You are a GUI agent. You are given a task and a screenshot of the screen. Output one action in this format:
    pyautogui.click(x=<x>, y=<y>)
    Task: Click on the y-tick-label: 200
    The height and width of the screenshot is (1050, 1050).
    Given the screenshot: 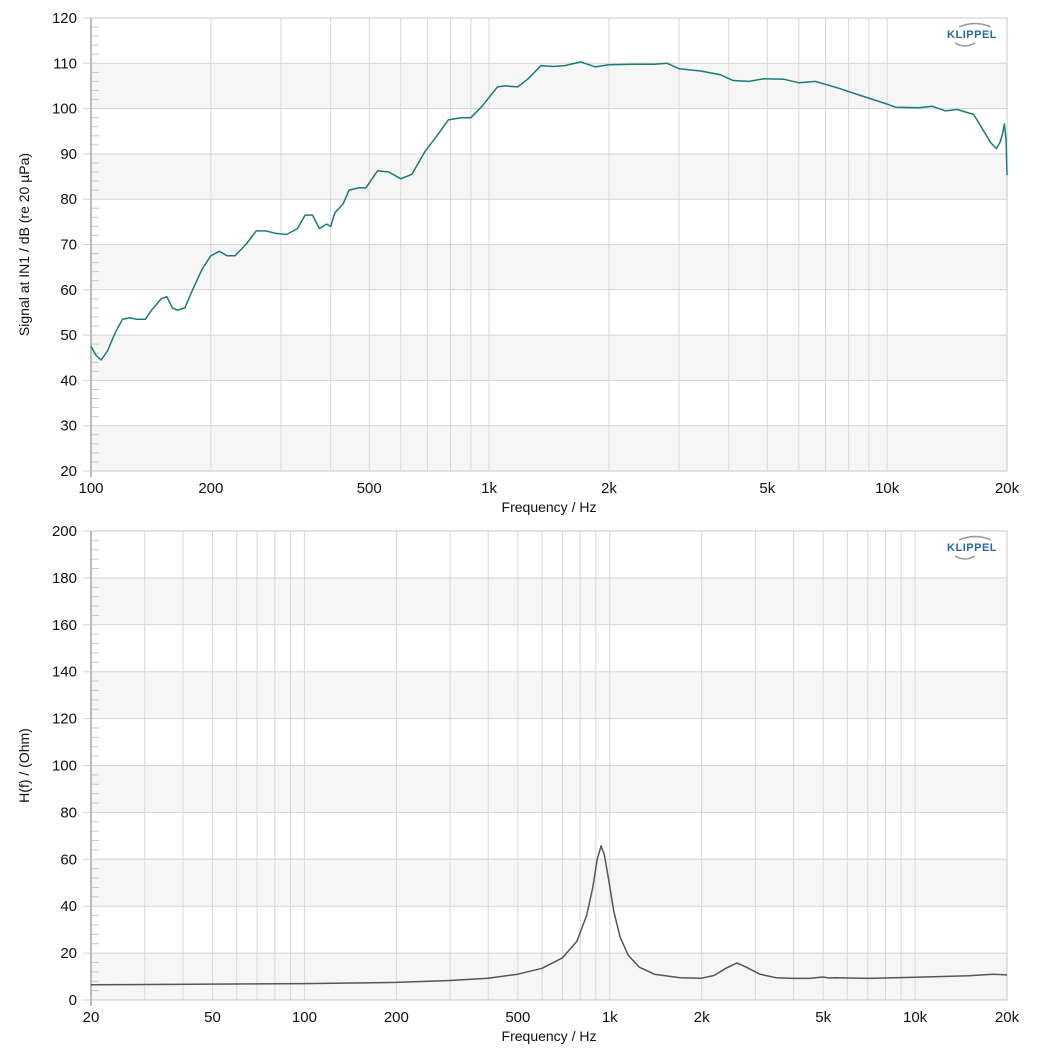 What is the action you would take?
    pyautogui.click(x=64, y=531)
    